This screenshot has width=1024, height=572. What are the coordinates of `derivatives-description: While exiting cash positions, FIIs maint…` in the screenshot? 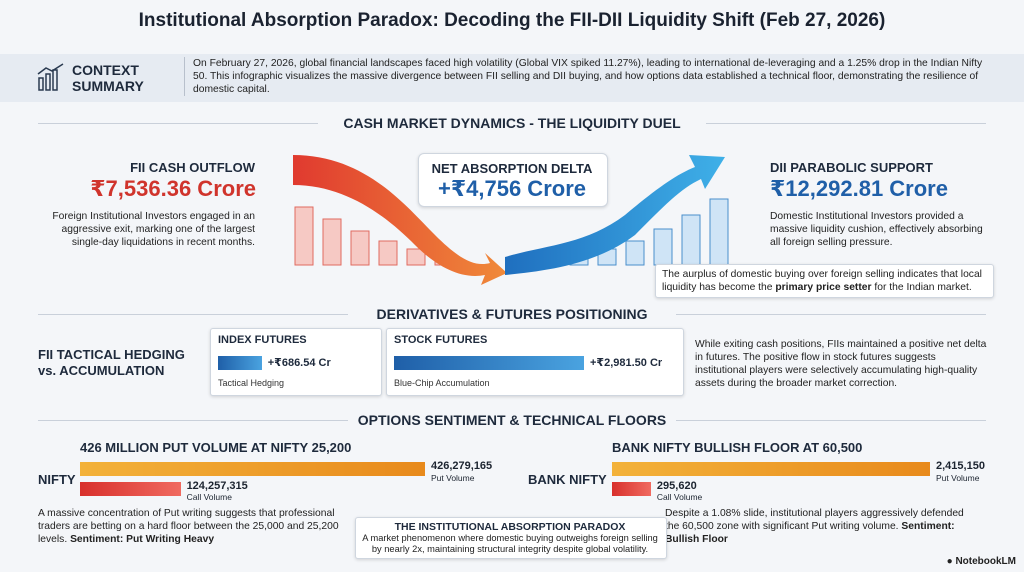 It's located at (841, 364).